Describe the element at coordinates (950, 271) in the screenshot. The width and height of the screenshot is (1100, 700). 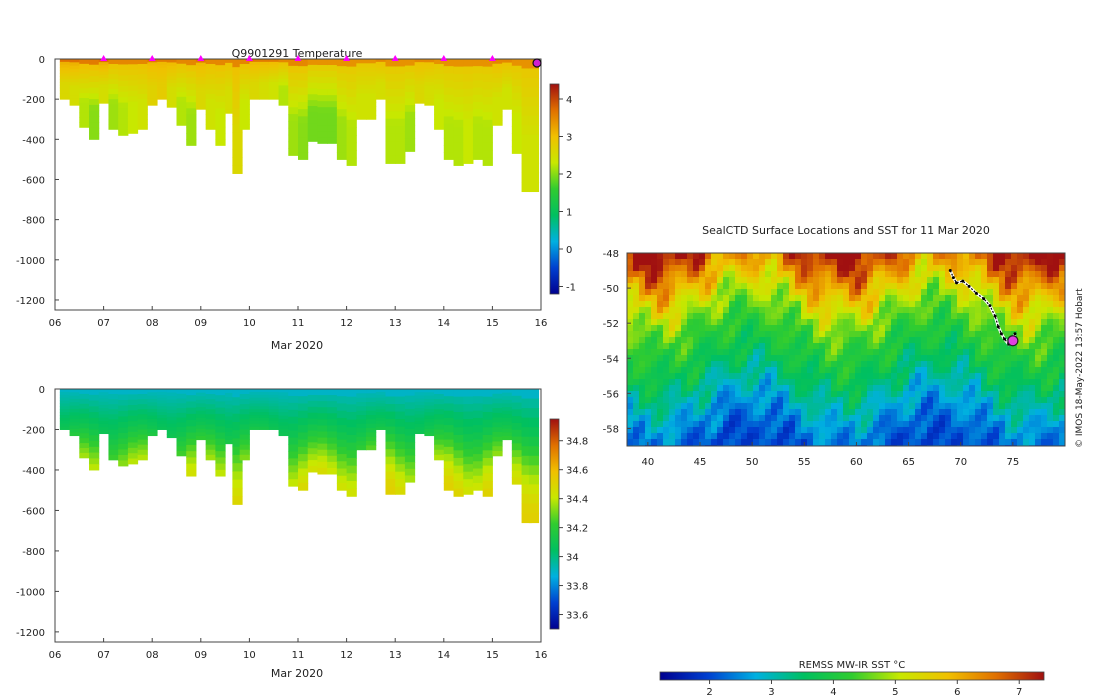
I see `track-point` at that location.